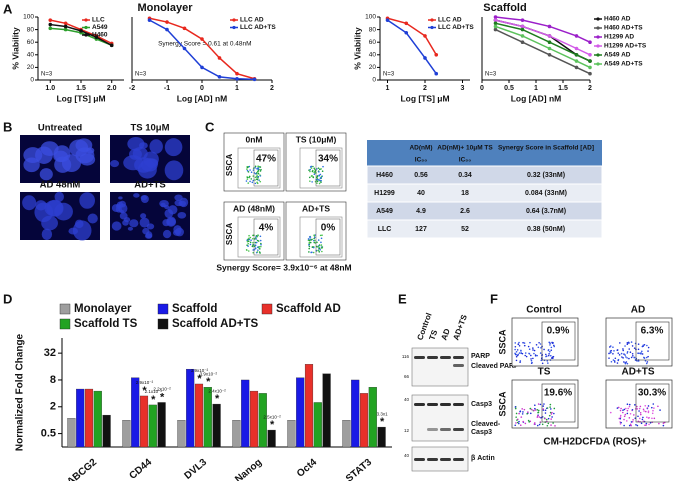 The height and width of the screenshot is (481, 685). What do you see at coordinates (149, 128) in the screenshot?
I see `image-label: TS 10μM` at bounding box center [149, 128].